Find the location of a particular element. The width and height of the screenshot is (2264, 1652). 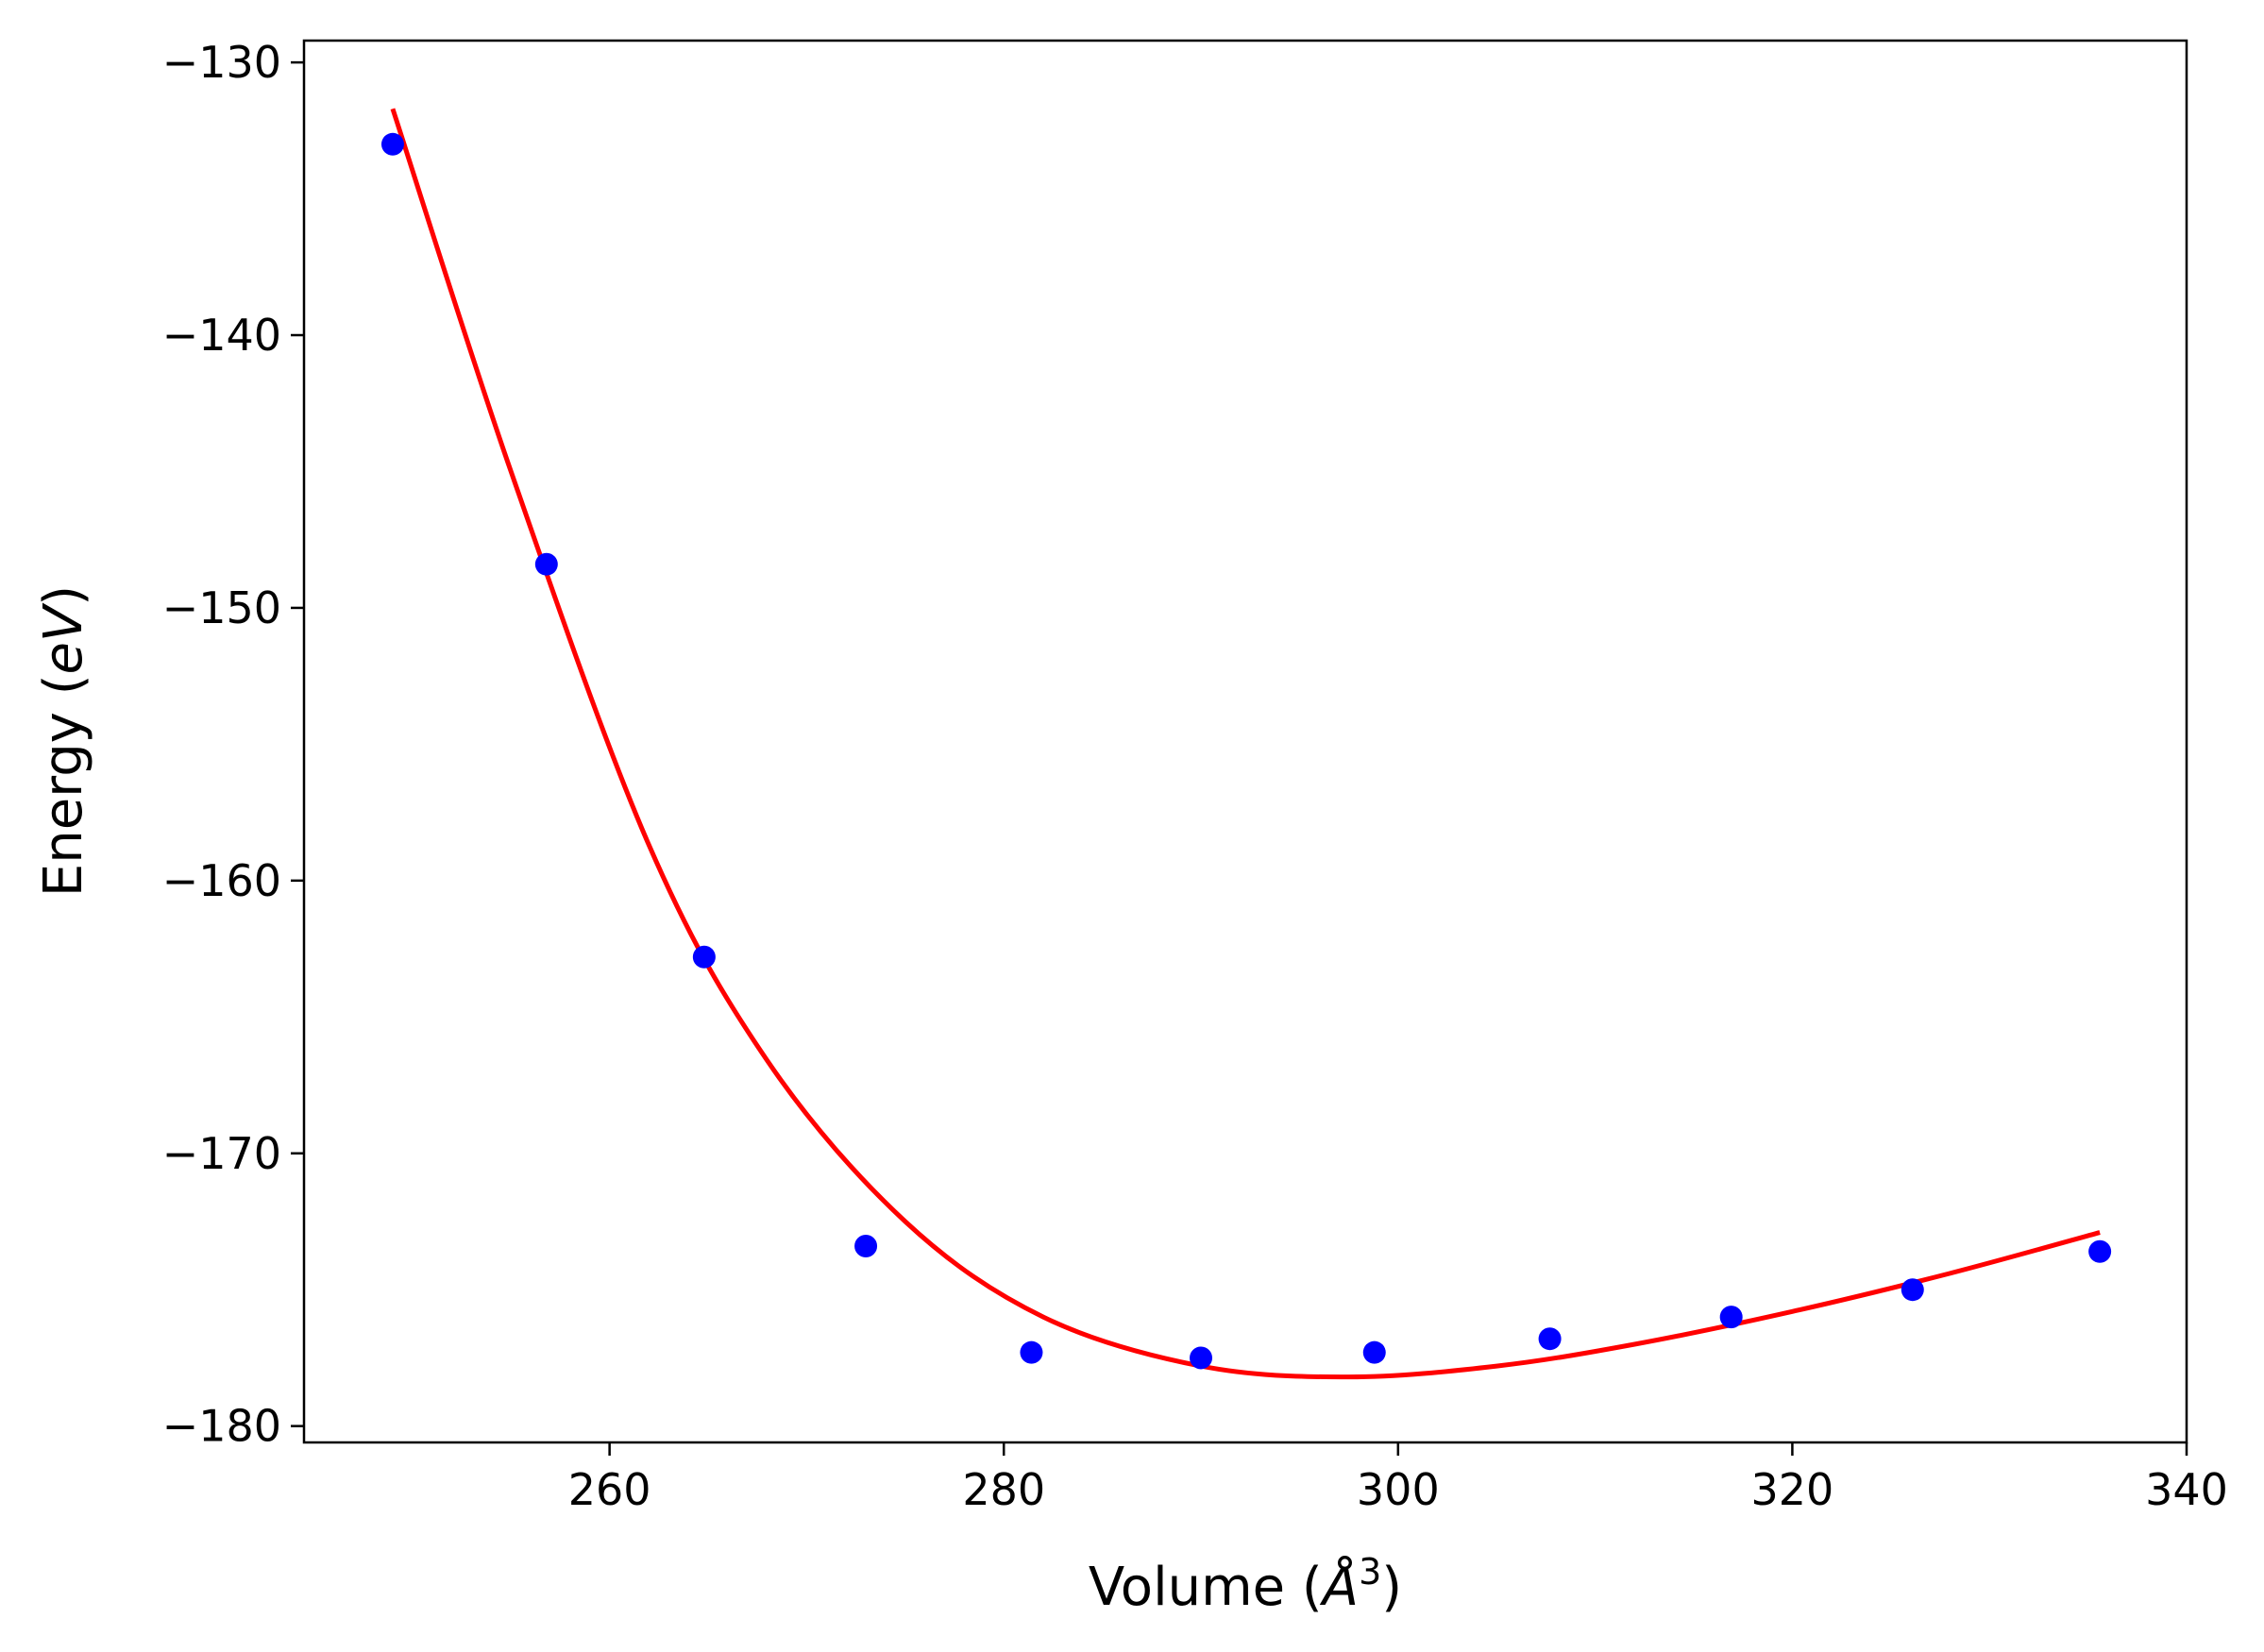

x-tick-label: 320 is located at coordinates (1792, 1489).